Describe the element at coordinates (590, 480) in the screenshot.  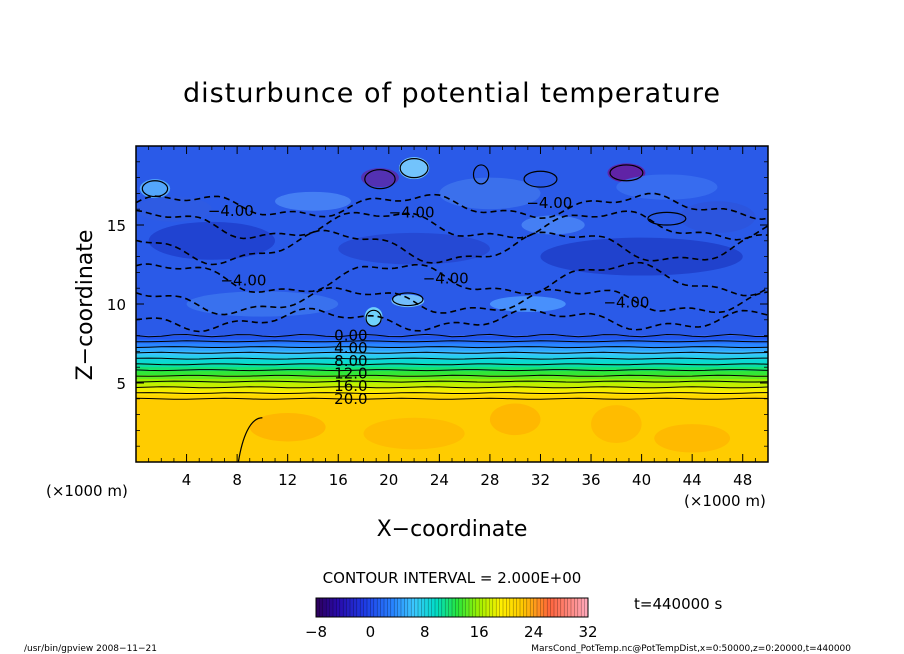
I see `x-tick-label: 36` at that location.